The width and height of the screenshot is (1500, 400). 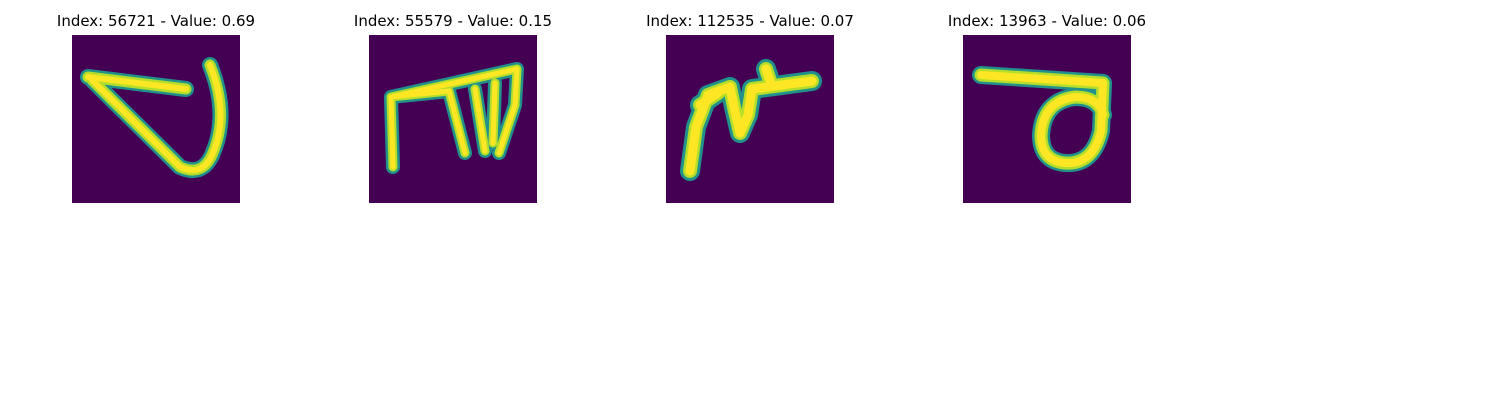 I want to click on image-panel-4: Index: 13963 - Value: 0.06, so click(x=1047, y=105).